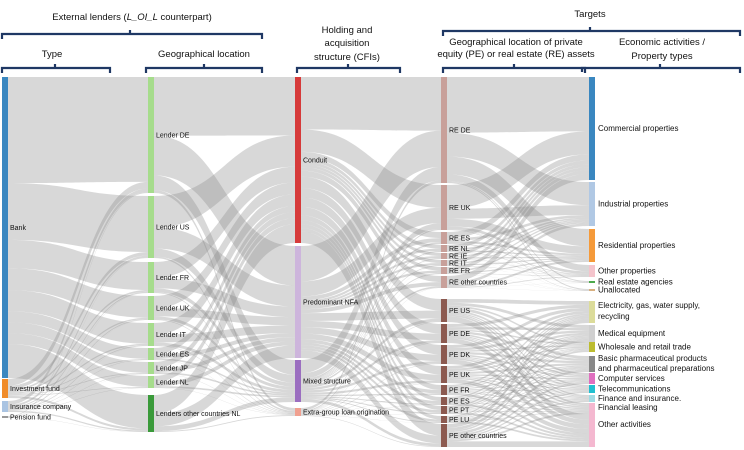  What do you see at coordinates (459, 391) in the screenshot?
I see `node-label-pe-fr: PE FR` at bounding box center [459, 391].